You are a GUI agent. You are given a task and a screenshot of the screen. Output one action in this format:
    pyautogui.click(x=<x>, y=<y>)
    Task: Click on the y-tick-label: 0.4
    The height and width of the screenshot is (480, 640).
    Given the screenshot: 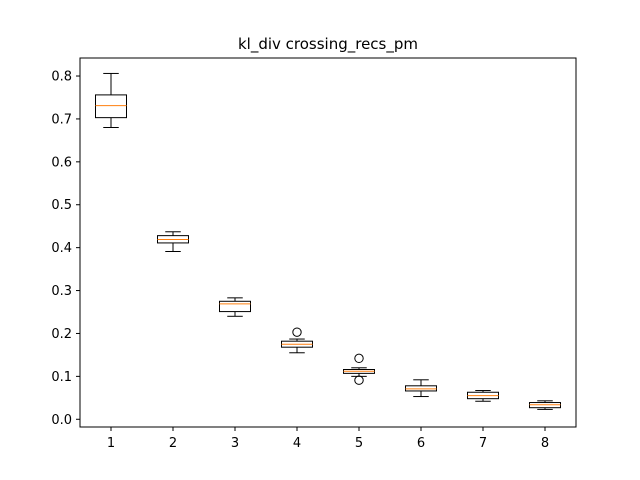 What is the action you would take?
    pyautogui.click(x=61, y=248)
    